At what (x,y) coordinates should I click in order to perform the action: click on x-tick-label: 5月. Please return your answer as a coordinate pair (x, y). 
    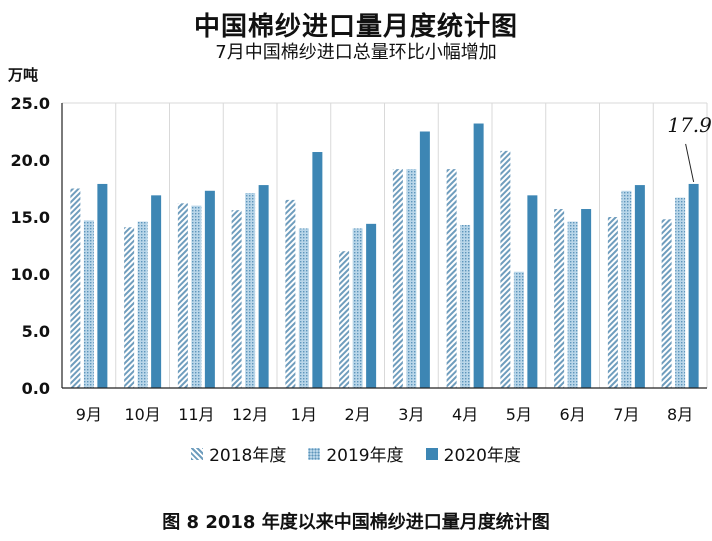
    Looking at the image, I should click on (519, 414).